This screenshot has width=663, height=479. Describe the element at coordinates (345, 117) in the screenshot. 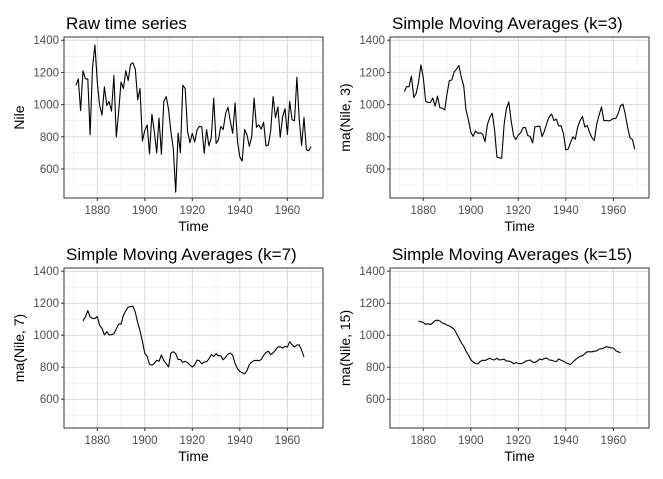

I see `y-axis-title: ma(Nile, 3)` at that location.